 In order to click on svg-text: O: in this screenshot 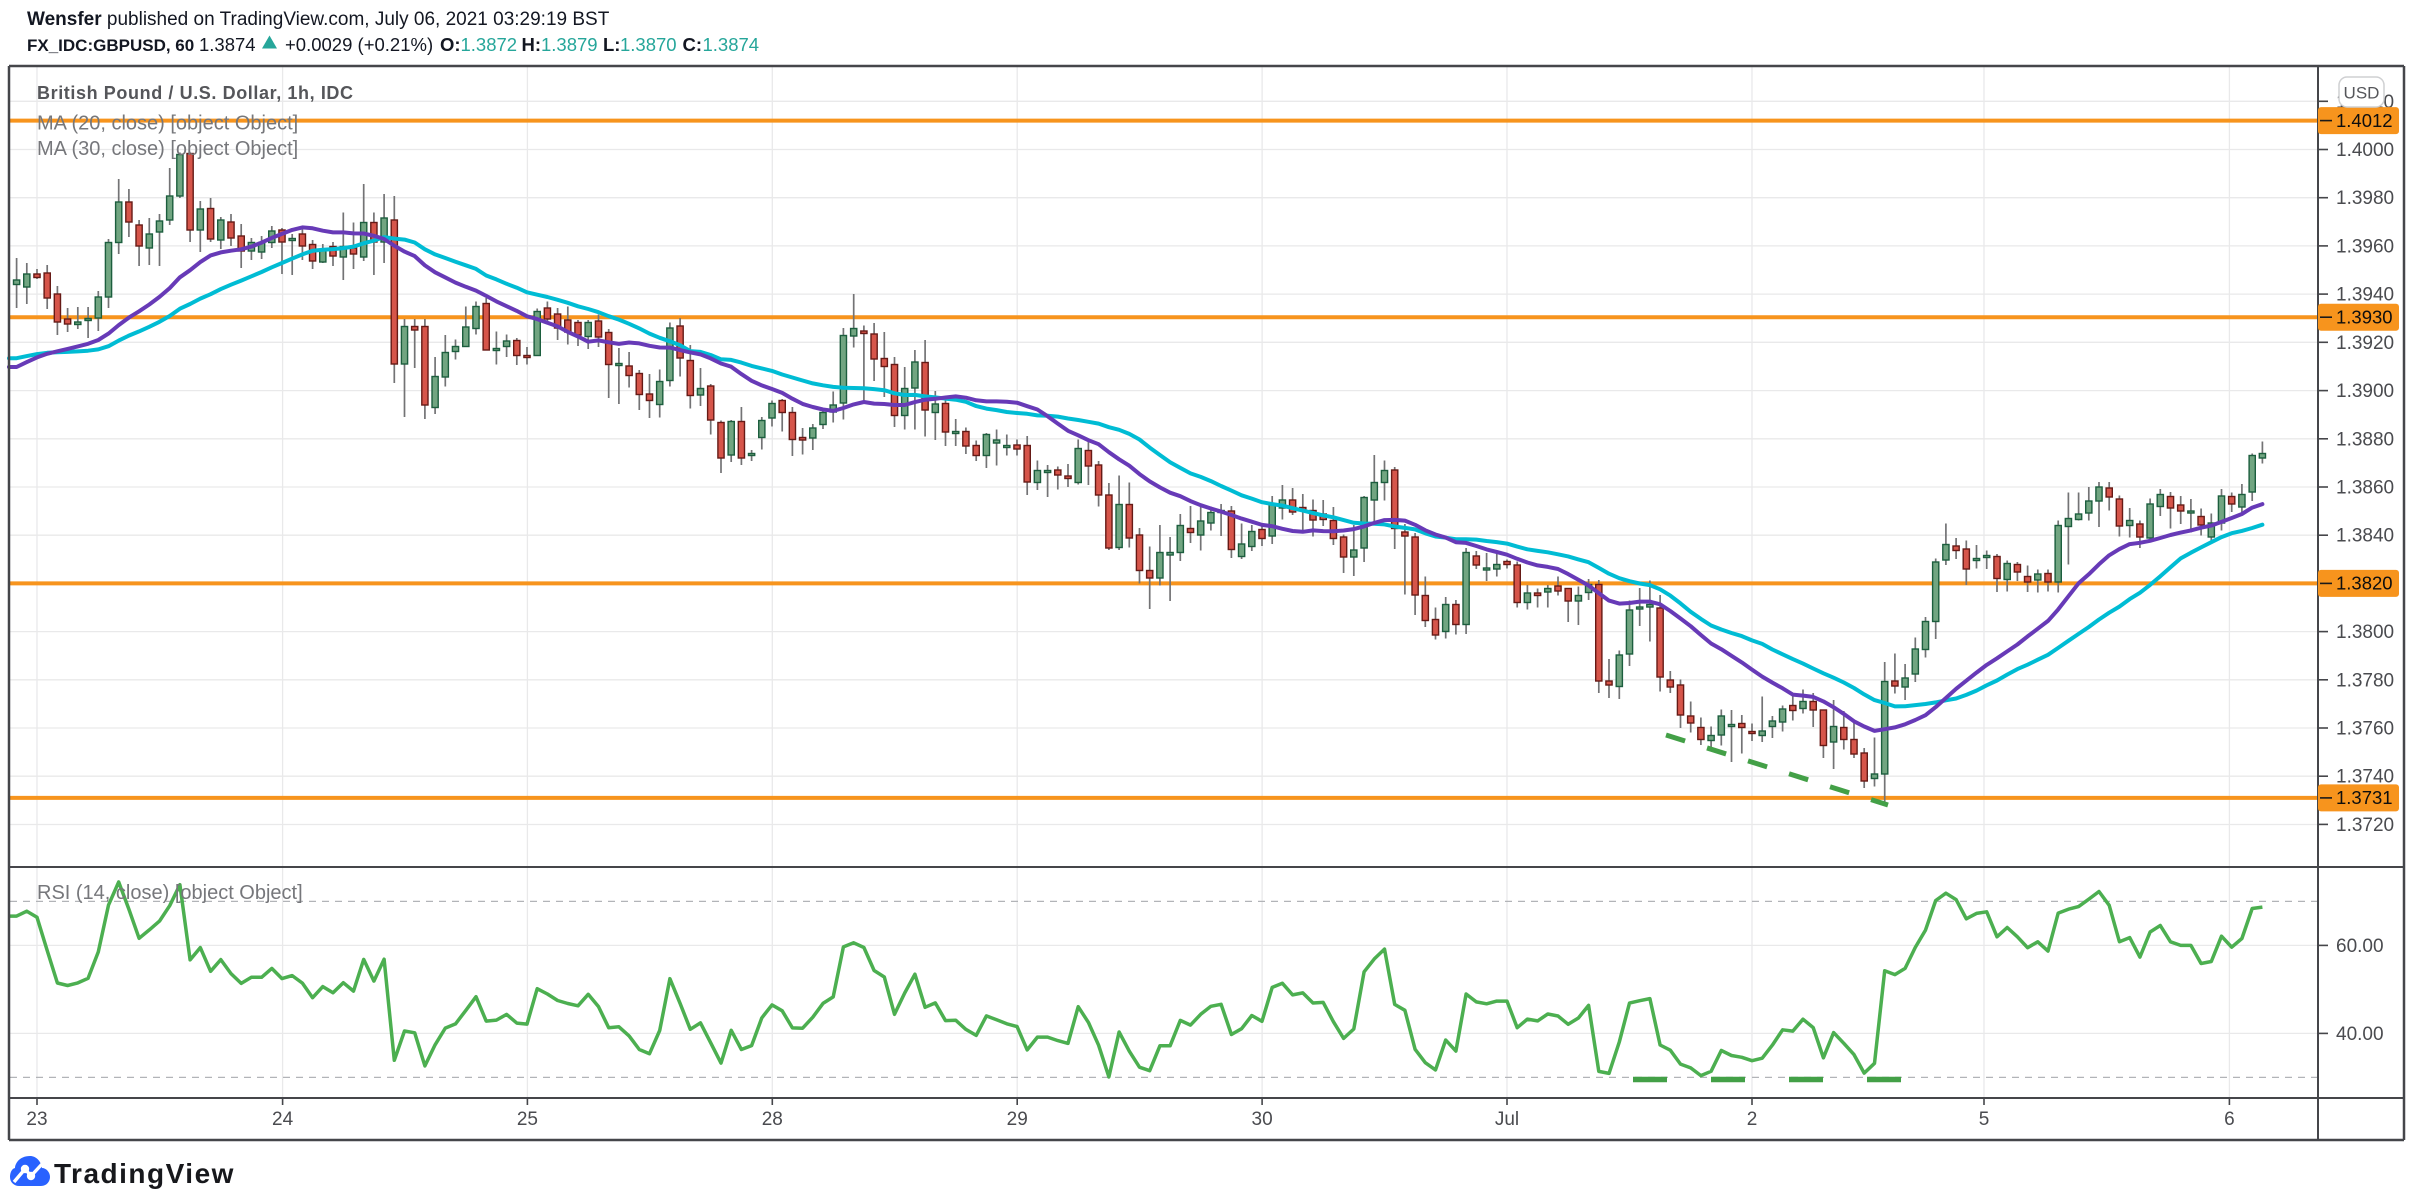, I will do `click(450, 44)`.